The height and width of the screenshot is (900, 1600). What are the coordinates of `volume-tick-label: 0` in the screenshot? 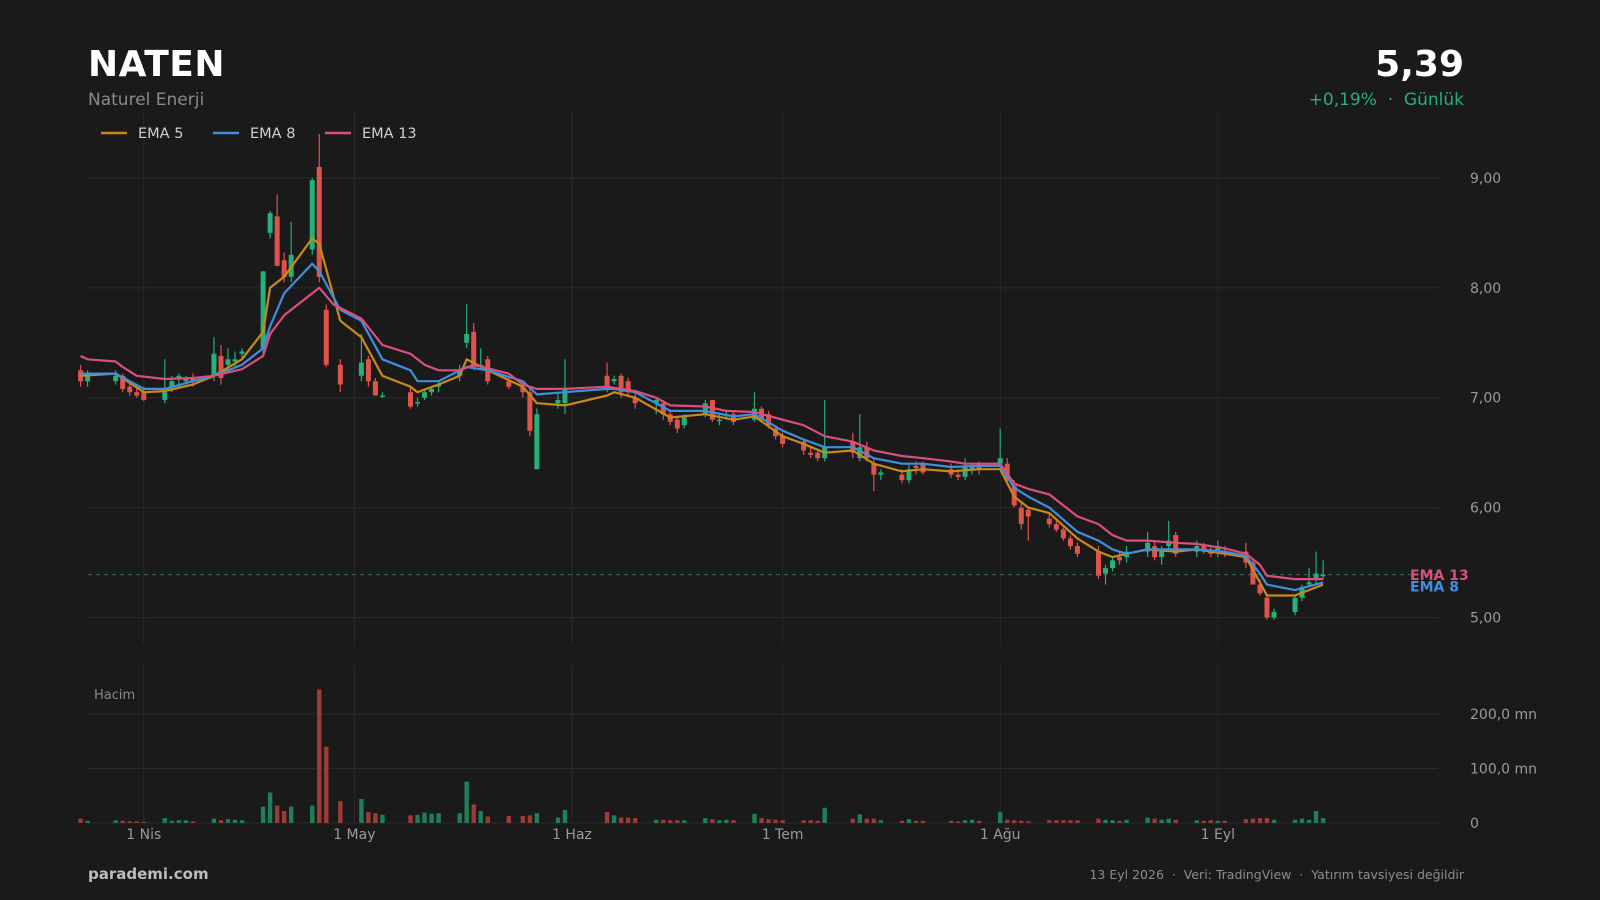 It's located at (1474, 824).